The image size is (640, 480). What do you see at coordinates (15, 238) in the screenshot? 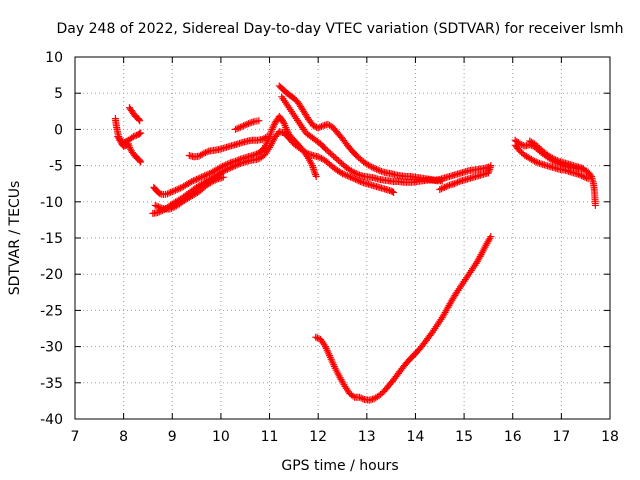
I see `y-axis-label: SDTVAR / TECUs` at bounding box center [15, 238].